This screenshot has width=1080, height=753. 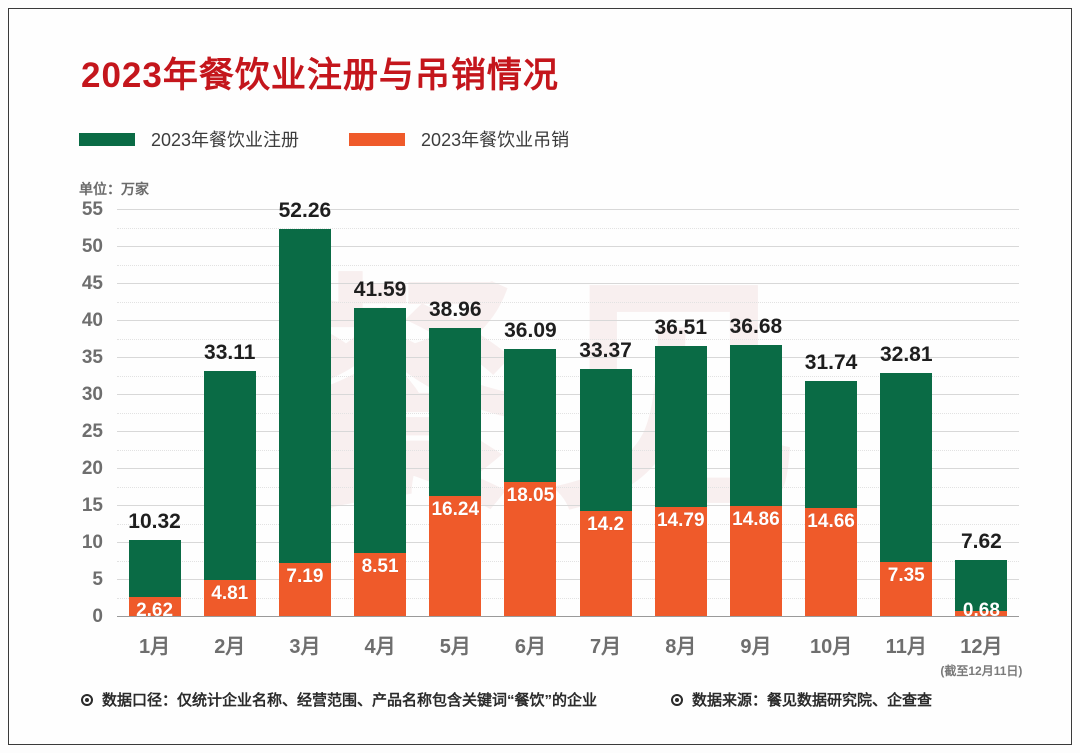 What do you see at coordinates (459, 139) in the screenshot?
I see `legend-item-revocation: 2023年餐饮业吊销` at bounding box center [459, 139].